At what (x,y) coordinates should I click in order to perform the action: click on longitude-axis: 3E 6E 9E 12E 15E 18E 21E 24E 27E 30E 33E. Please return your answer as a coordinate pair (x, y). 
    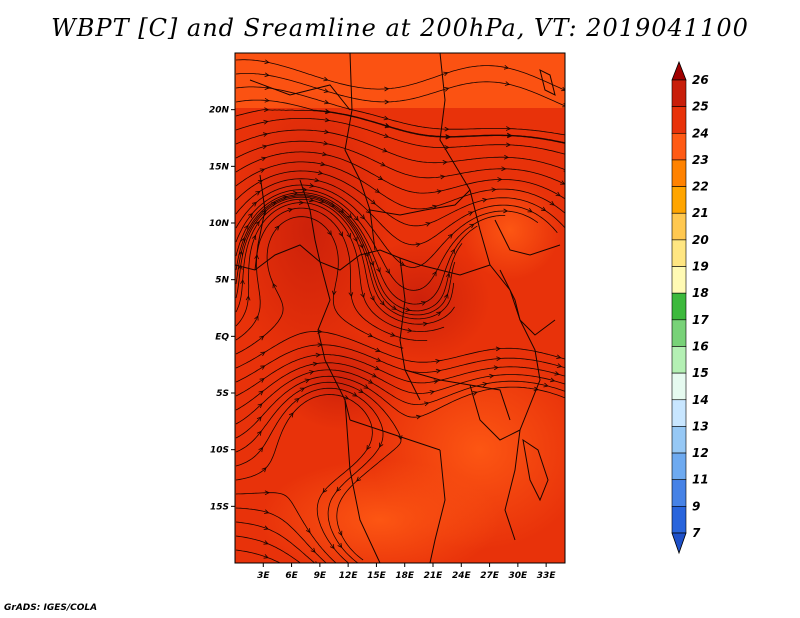
    Looking at the image, I should click on (406, 572).